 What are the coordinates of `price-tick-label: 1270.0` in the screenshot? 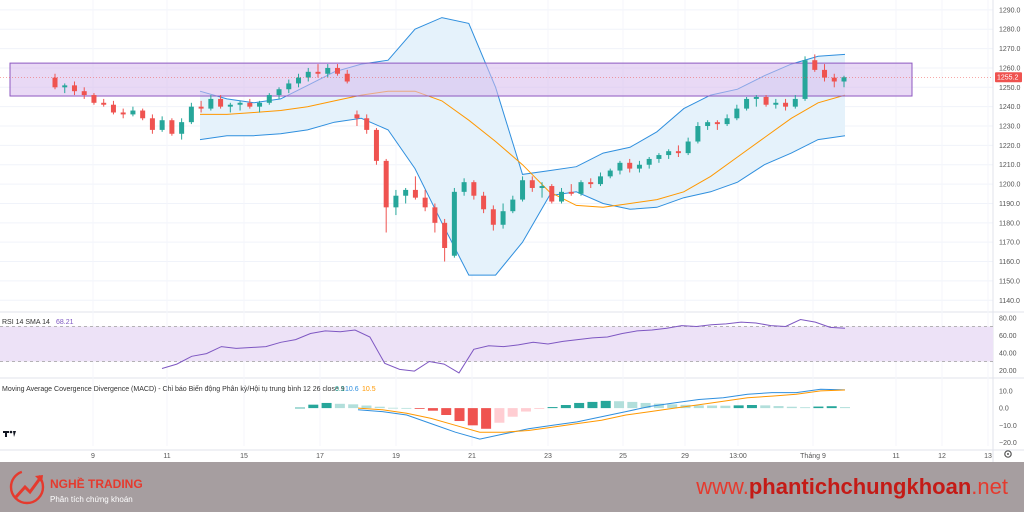 It's located at (1010, 49).